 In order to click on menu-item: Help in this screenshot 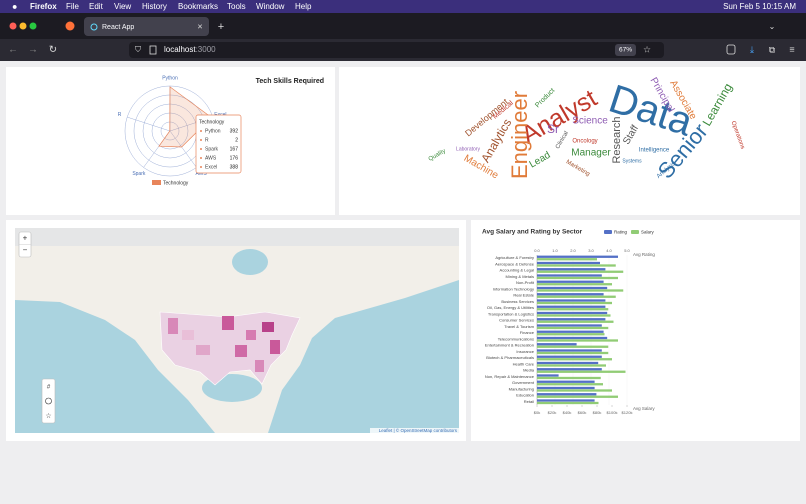, I will do `click(303, 6)`.